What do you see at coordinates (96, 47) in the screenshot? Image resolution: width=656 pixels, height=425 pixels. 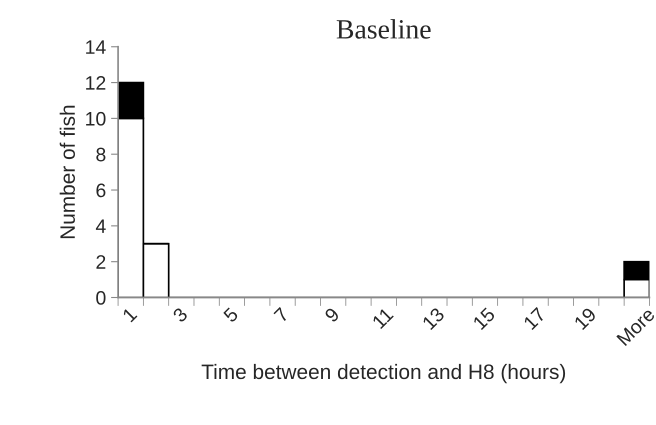 I see `y-tick-label: 14` at bounding box center [96, 47].